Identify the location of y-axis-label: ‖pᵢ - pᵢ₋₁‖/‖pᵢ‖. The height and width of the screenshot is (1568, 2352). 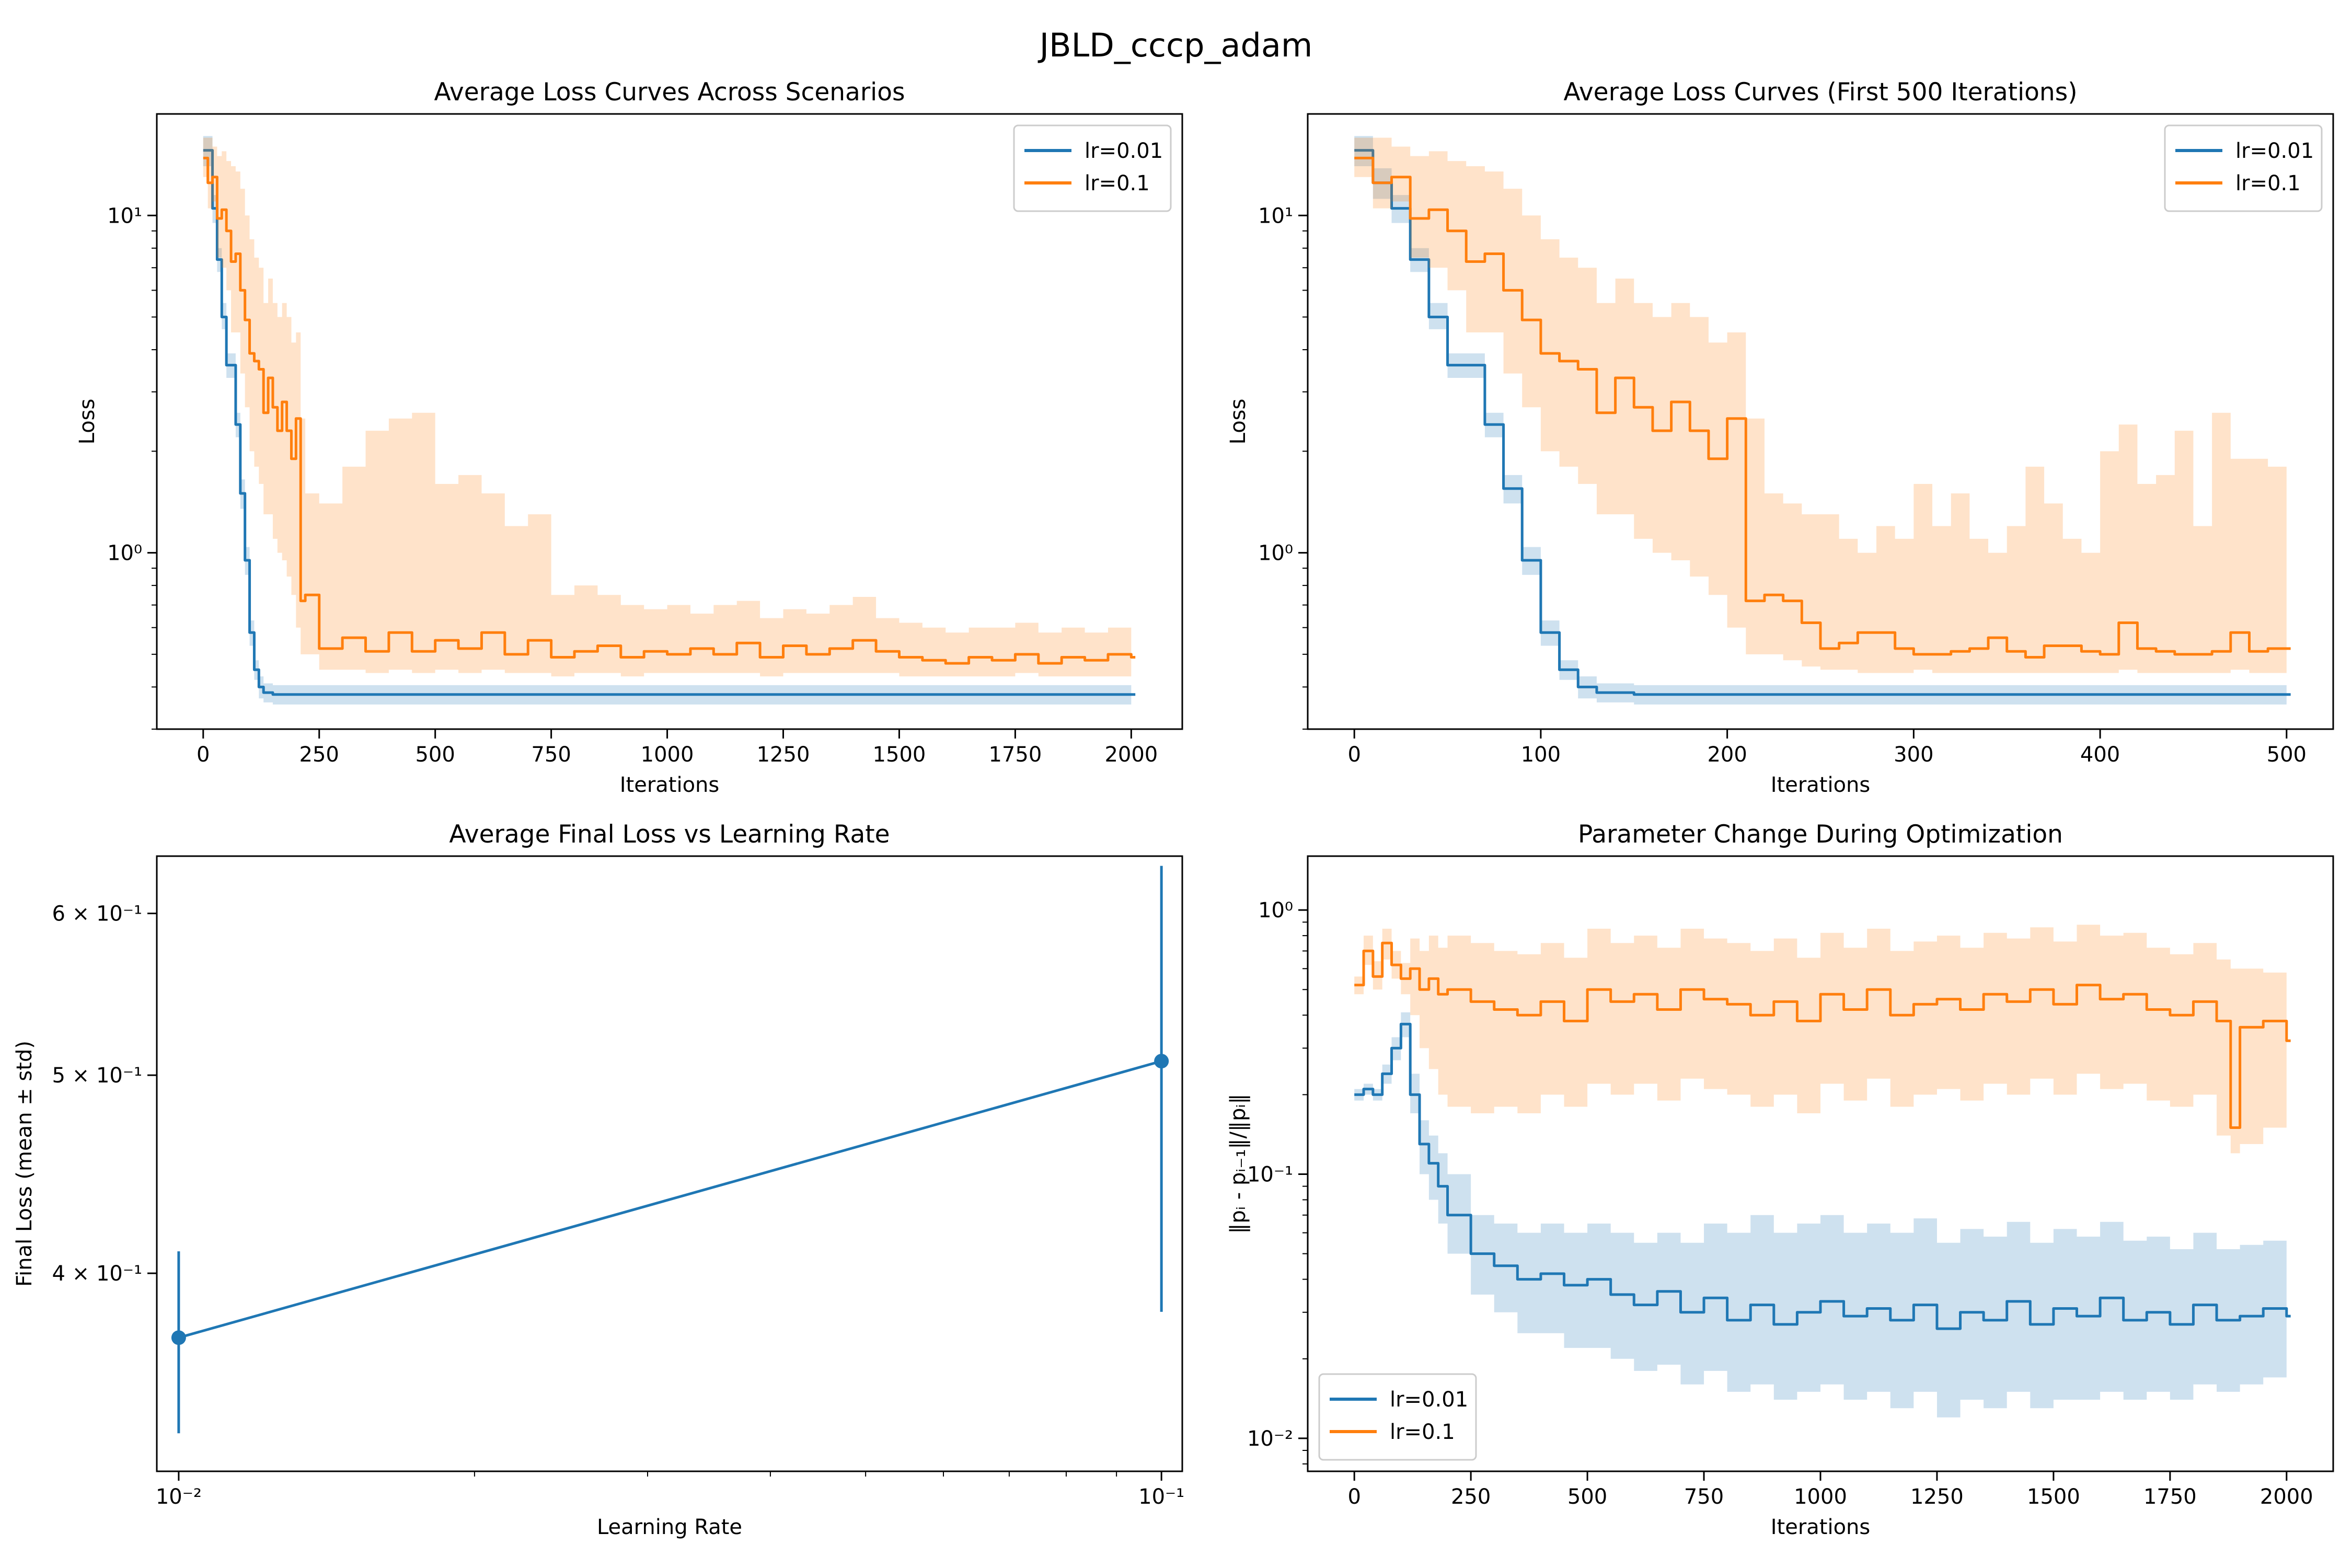
(1238, 1163).